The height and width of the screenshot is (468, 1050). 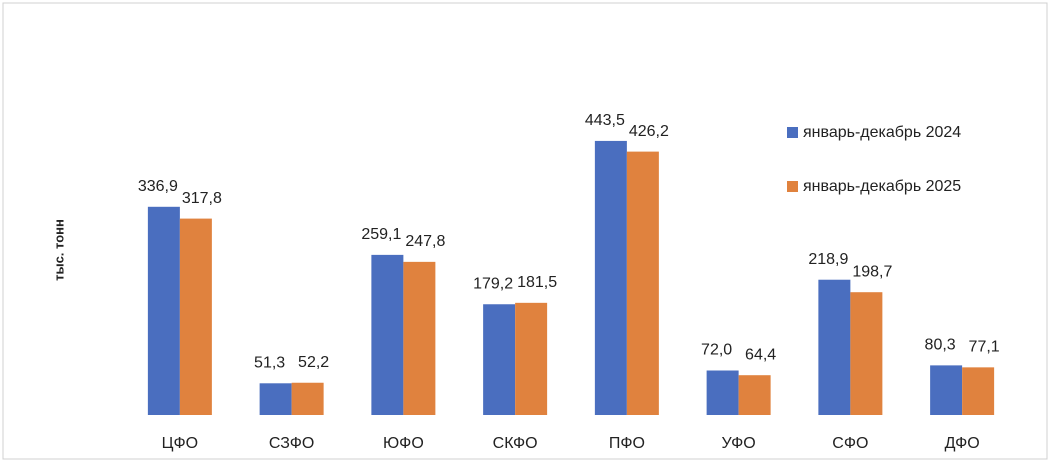 I want to click on legend-label: январь-декабрь 2025, so click(x=882, y=186).